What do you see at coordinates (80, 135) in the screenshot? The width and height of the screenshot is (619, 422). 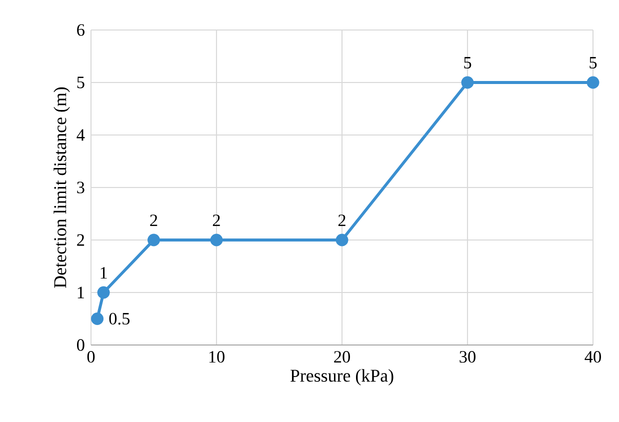 I see `y-tick-label: 4` at bounding box center [80, 135].